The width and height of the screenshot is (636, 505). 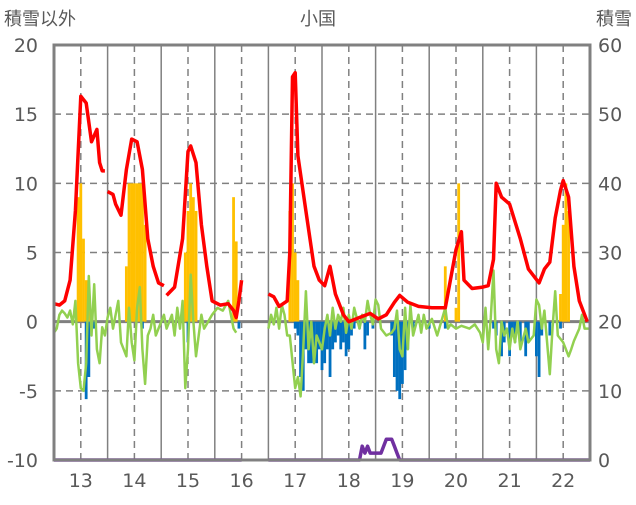 What do you see at coordinates (429, 449) in the screenshot?
I see `purple-line-segment` at bounding box center [429, 449].